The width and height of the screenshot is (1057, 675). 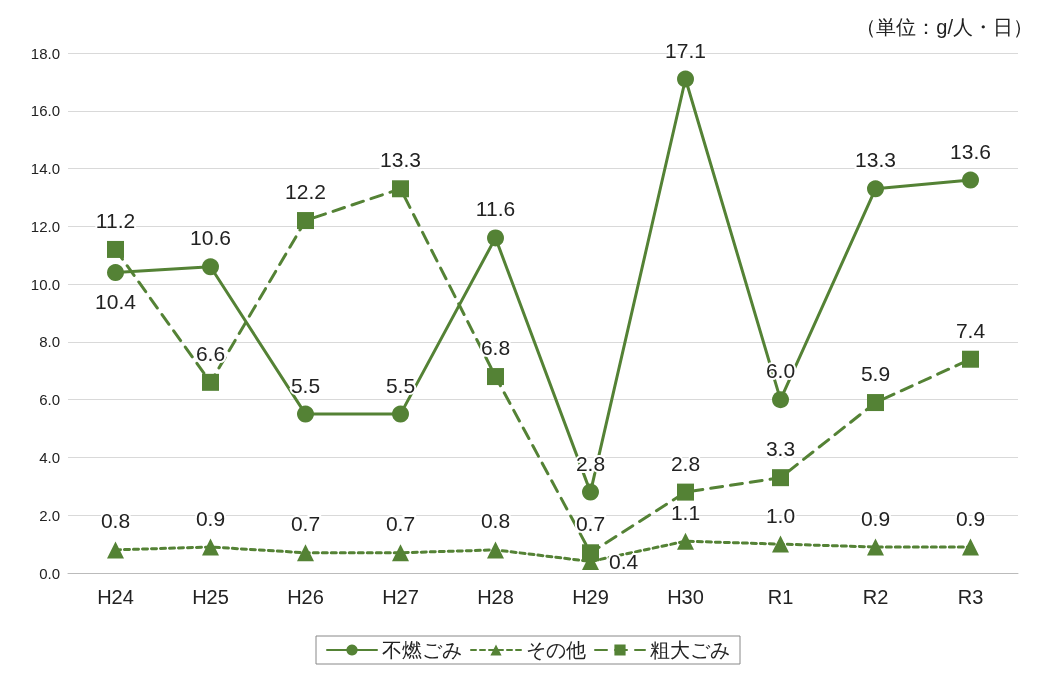 What do you see at coordinates (875, 597) in the screenshot?
I see `x-tick-label: R2` at bounding box center [875, 597].